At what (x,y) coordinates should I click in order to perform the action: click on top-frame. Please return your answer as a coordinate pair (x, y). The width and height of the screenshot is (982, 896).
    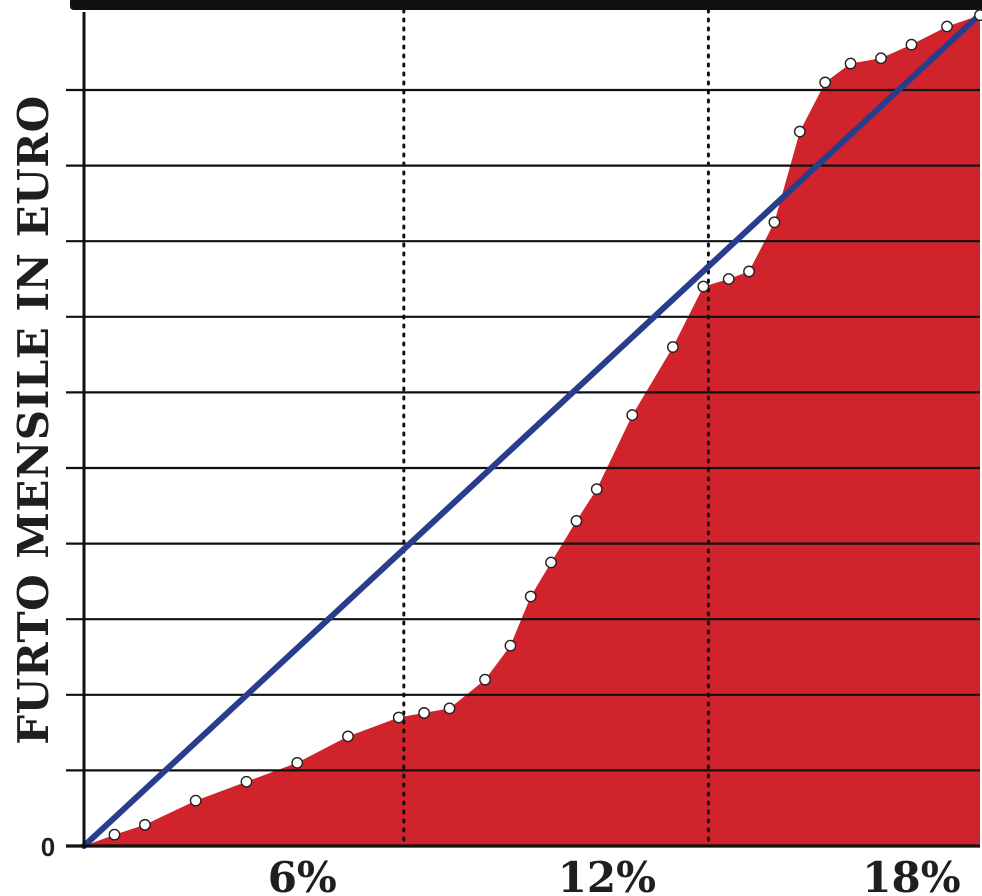
    Looking at the image, I should click on (526, 5).